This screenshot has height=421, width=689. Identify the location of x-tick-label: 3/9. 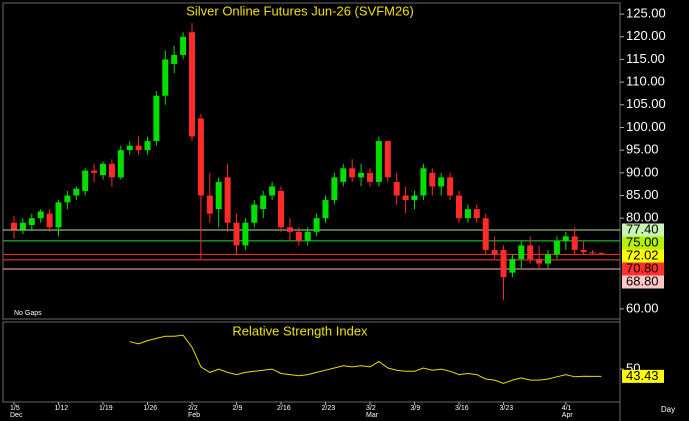
(416, 408).